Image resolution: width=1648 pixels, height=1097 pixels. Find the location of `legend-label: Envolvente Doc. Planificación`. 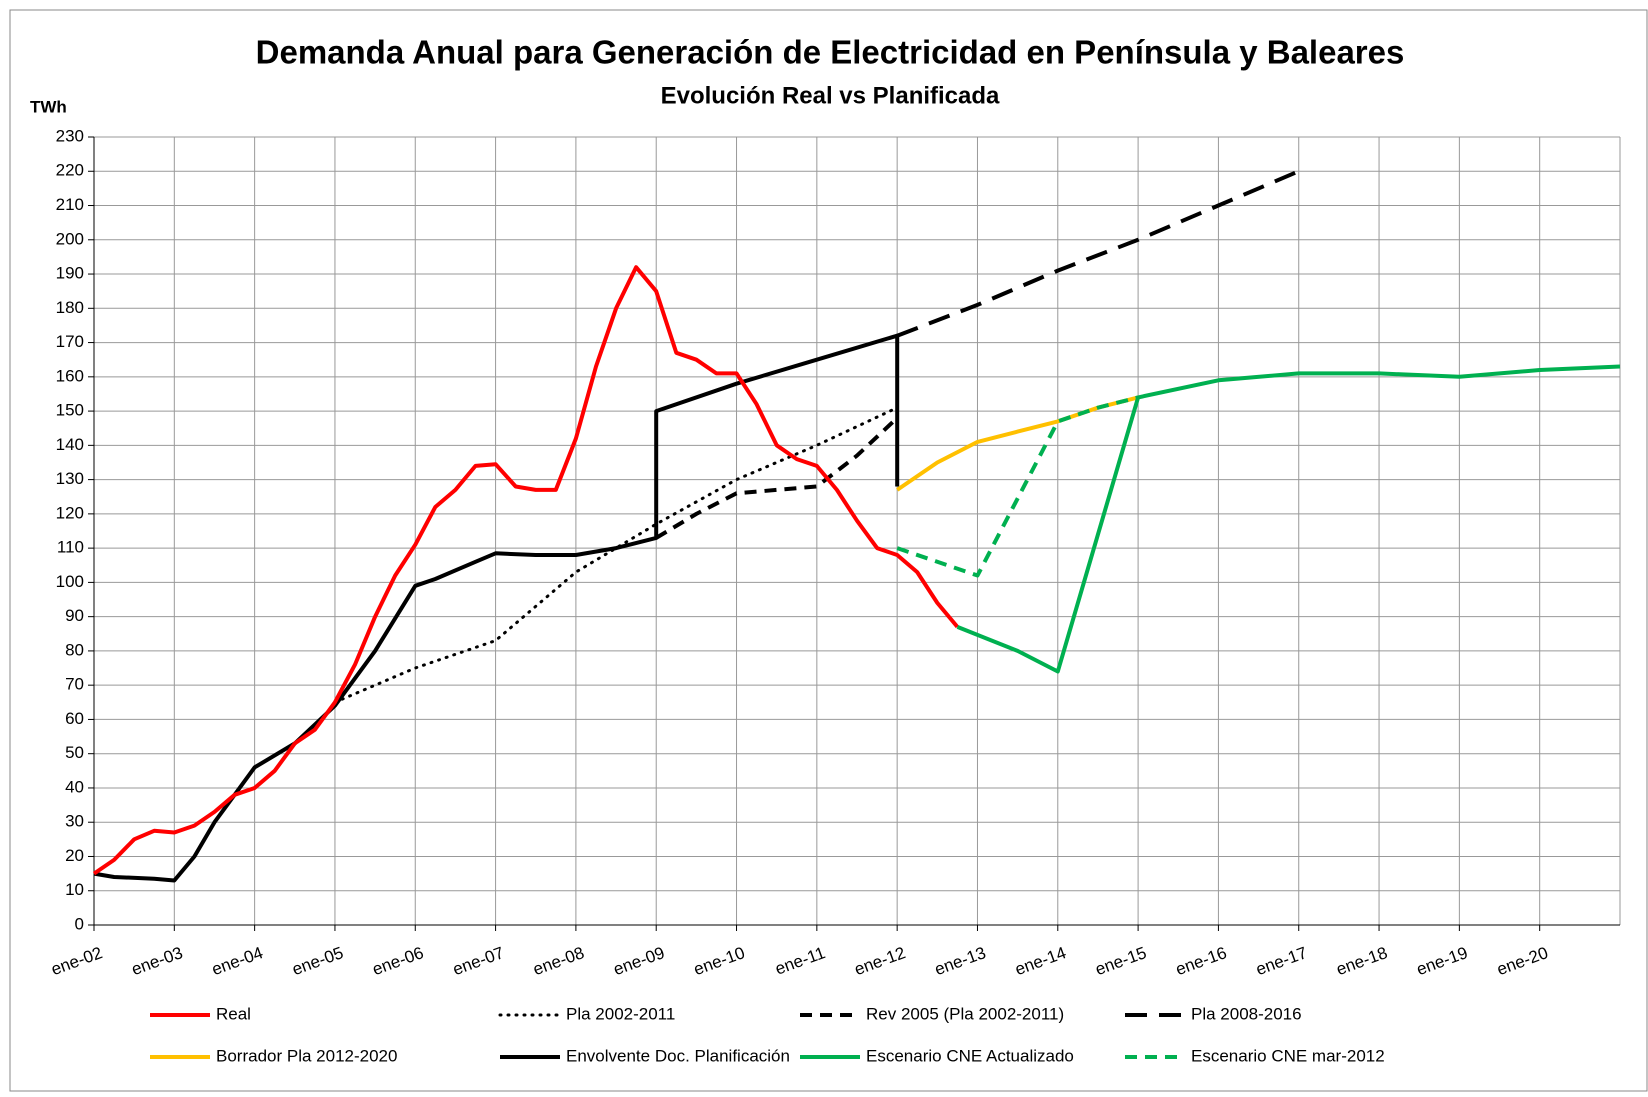

legend-label: Envolvente Doc. Planificación is located at coordinates (678, 1055).